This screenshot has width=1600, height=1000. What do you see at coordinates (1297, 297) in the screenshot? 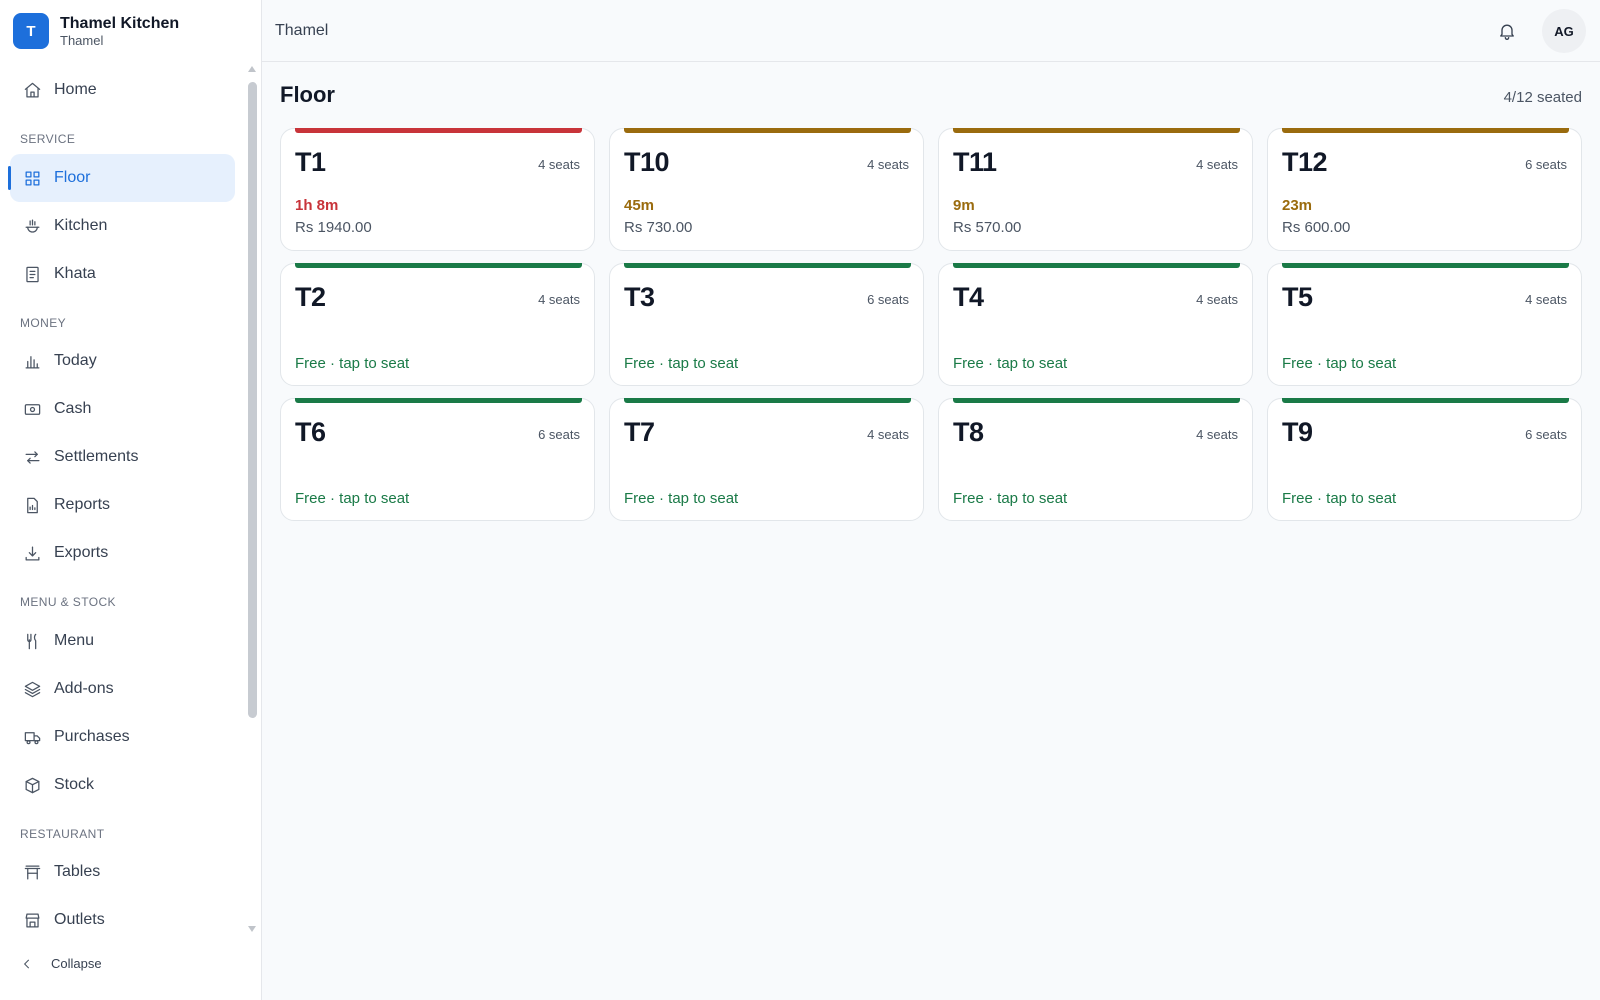
I see `table-name: T5` at bounding box center [1297, 297].